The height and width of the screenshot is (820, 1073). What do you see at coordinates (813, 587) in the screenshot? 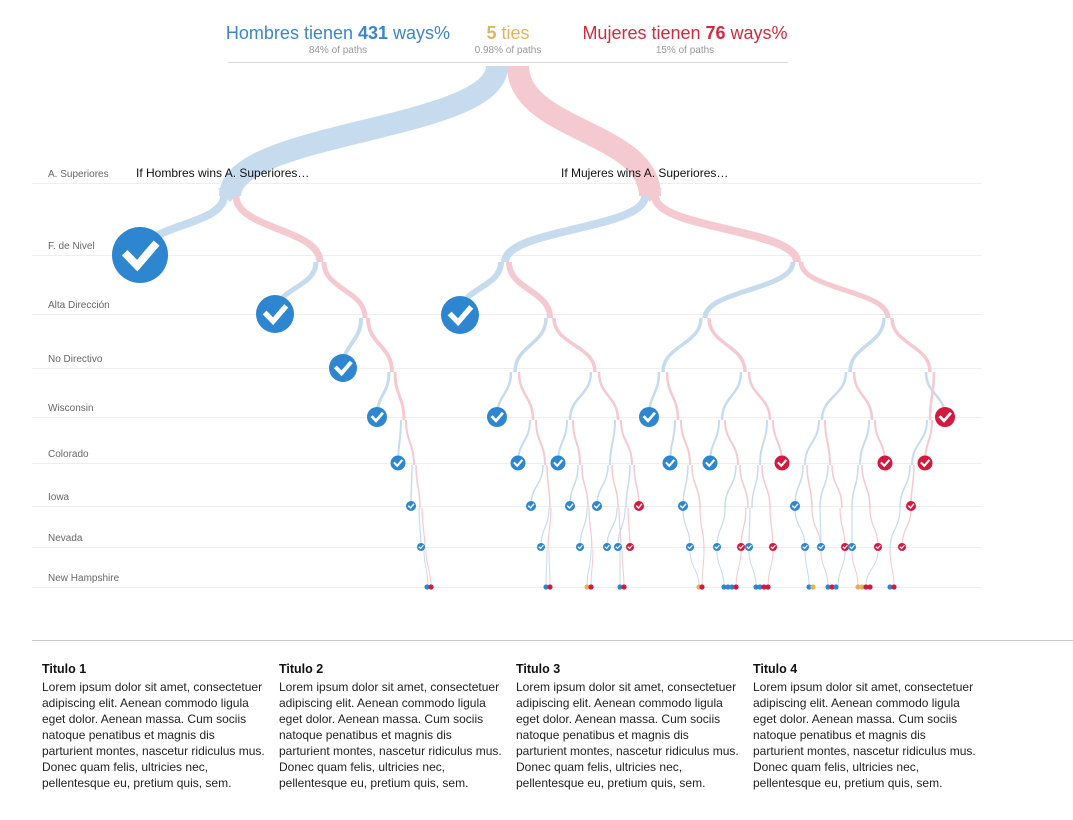
I see `tie-icon` at bounding box center [813, 587].